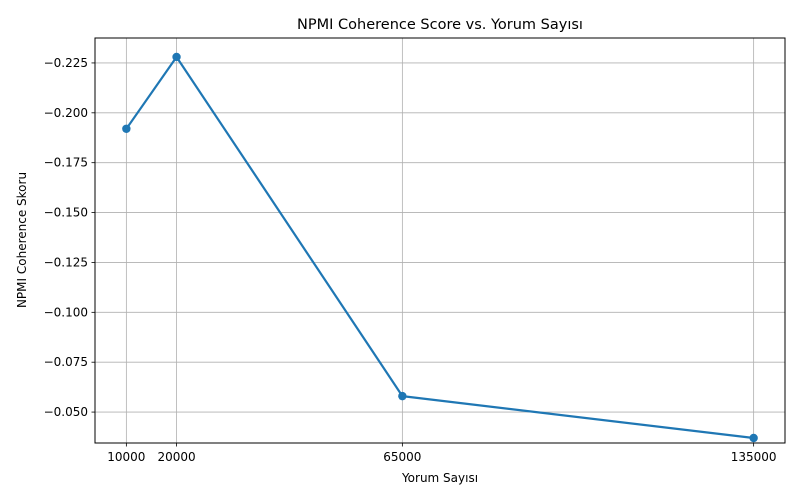 The width and height of the screenshot is (800, 500). What do you see at coordinates (66, 213) in the screenshot?
I see `y-tick-label: −0.150` at bounding box center [66, 213].